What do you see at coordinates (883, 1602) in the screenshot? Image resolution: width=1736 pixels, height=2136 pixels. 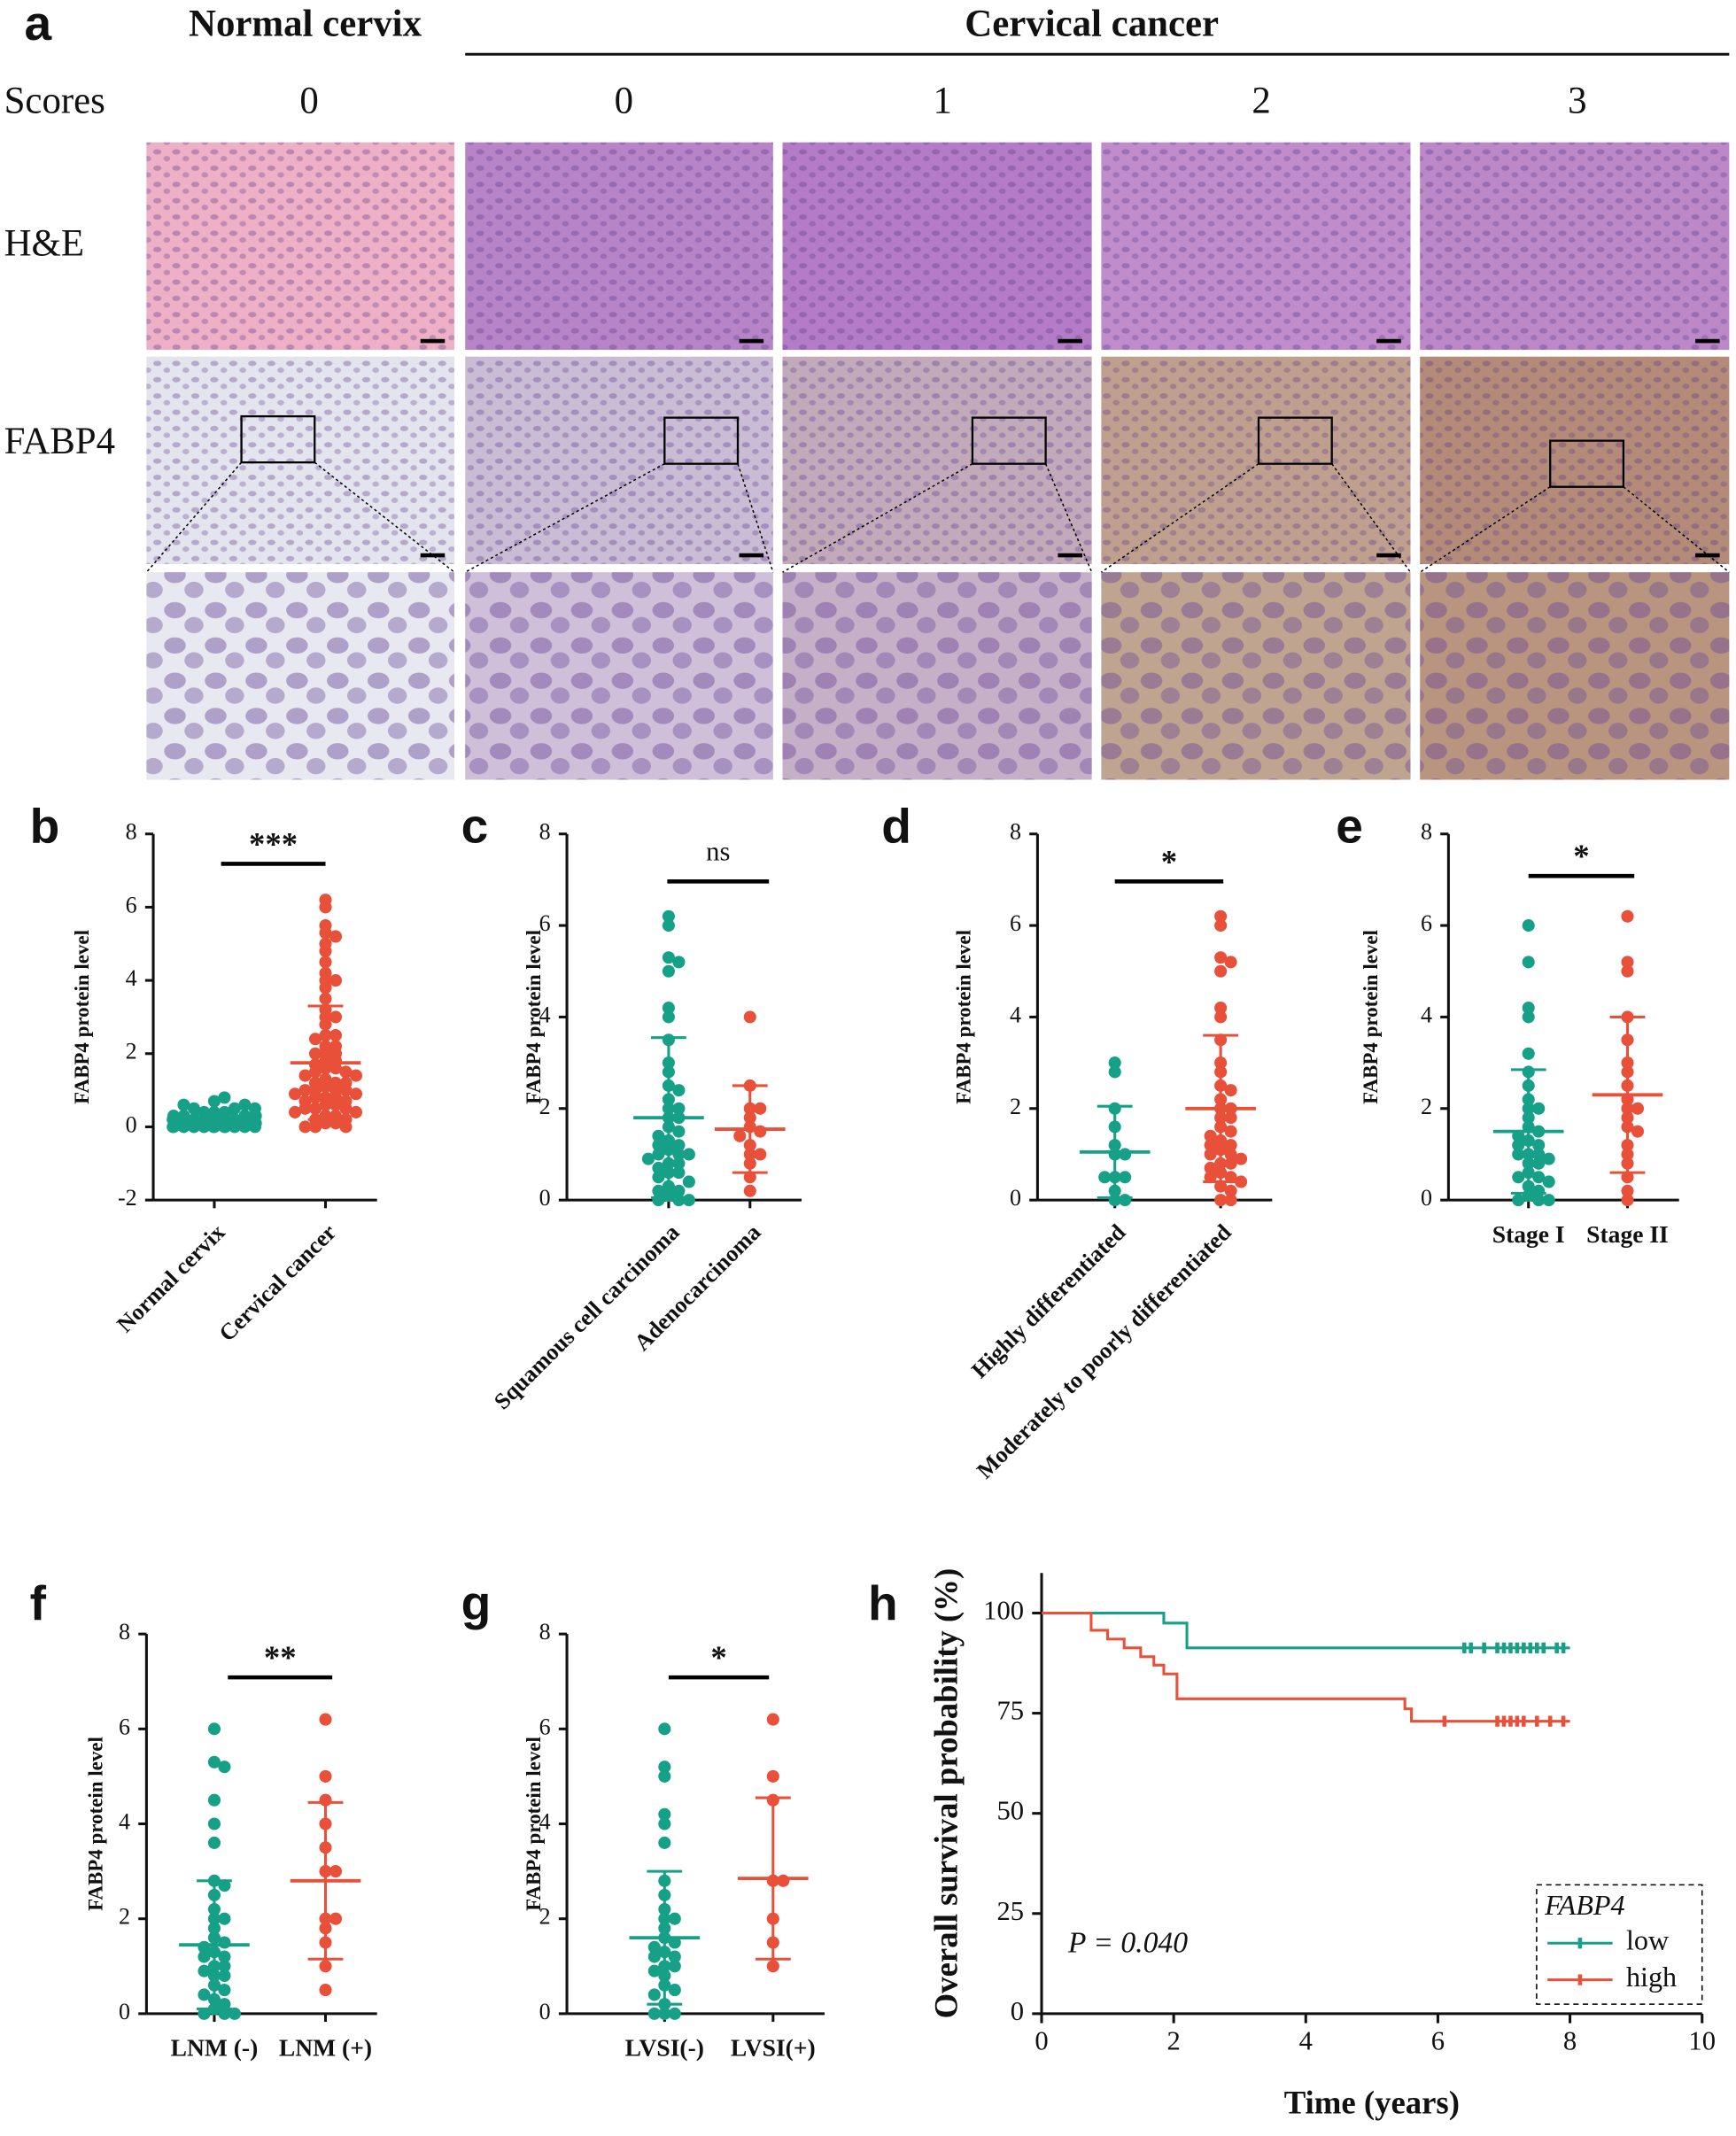 I see `panel-letter: h` at bounding box center [883, 1602].